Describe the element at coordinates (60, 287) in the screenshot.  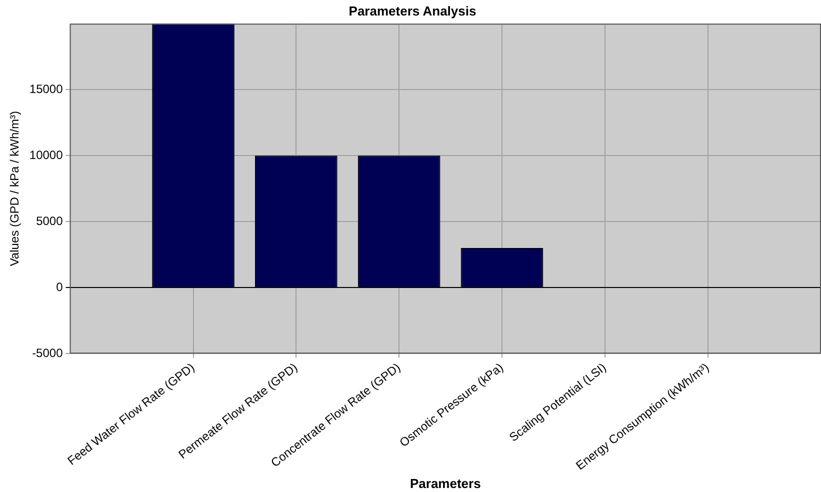
I see `y-tick-label: 0` at that location.